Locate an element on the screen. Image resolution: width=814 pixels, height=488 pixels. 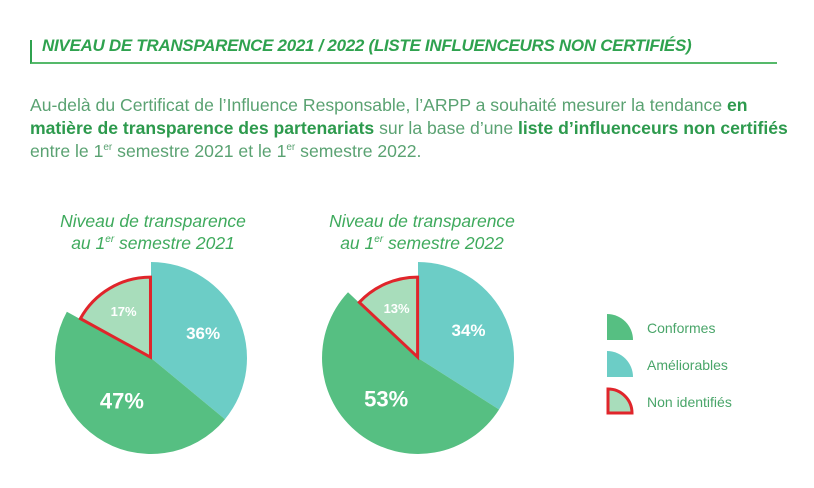
pie-2022-slice-non_identifies is located at coordinates (388, 318).